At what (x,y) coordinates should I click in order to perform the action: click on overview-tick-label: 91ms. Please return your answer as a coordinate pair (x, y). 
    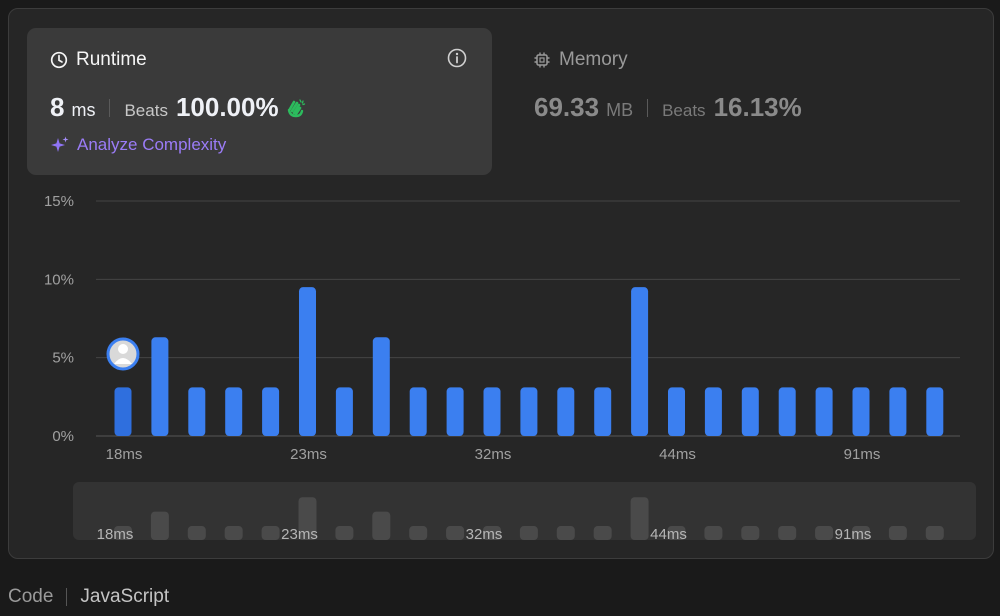
    Looking at the image, I should click on (853, 534).